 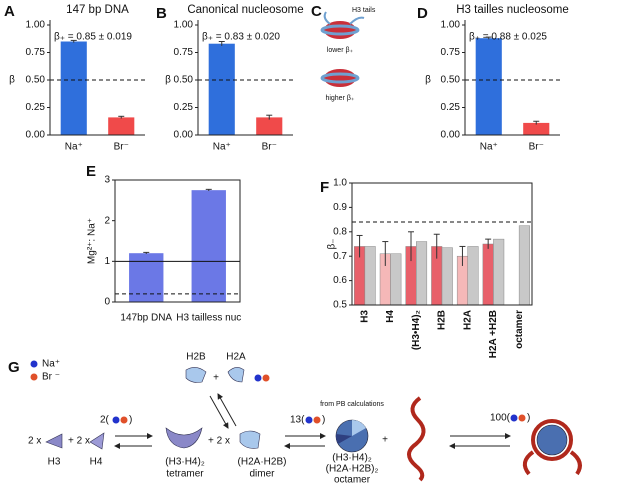 What do you see at coordinates (241, 37) in the screenshot?
I see `annotation: β₊ = 0.83 ± 0.020` at bounding box center [241, 37].